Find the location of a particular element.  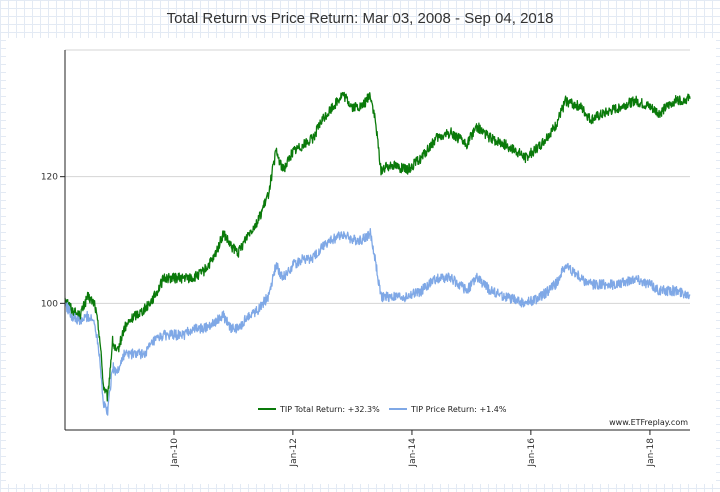

x-tick-label: Jan-10 is located at coordinates (175, 453).